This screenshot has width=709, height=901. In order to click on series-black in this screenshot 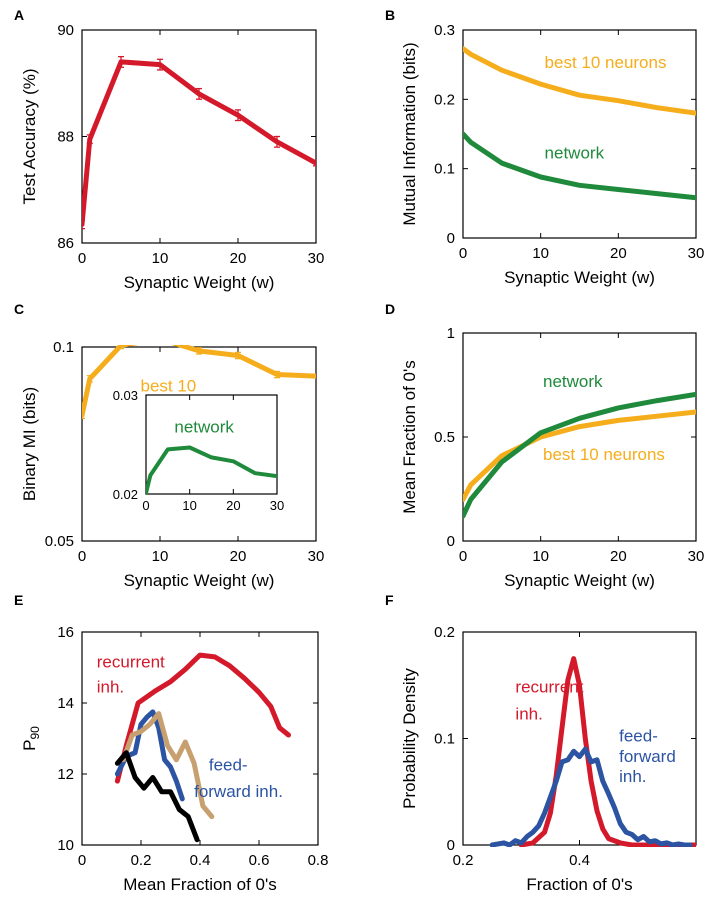, I will do `click(157, 796)`.